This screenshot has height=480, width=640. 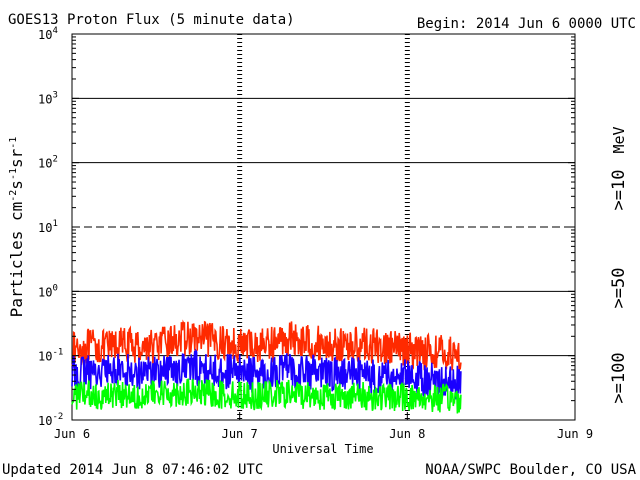 What do you see at coordinates (530, 470) in the screenshot?
I see `credit-label: NOAA/SWPC Boulder, CO USA` at bounding box center [530, 470].